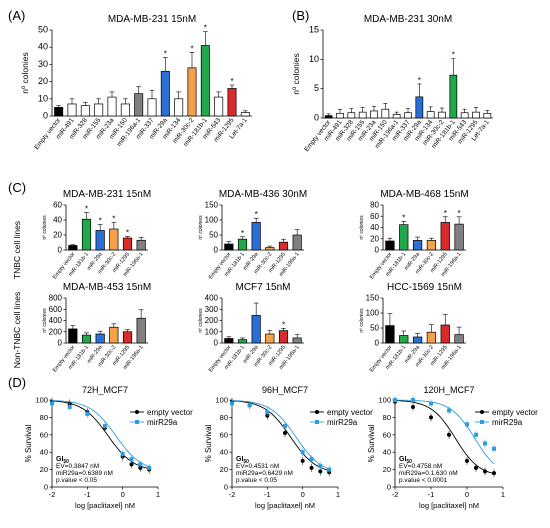 The height and width of the screenshot is (528, 550). Describe the element at coordinates (17, 187) in the screenshot. I see `panel-label-c: (C)` at that location.